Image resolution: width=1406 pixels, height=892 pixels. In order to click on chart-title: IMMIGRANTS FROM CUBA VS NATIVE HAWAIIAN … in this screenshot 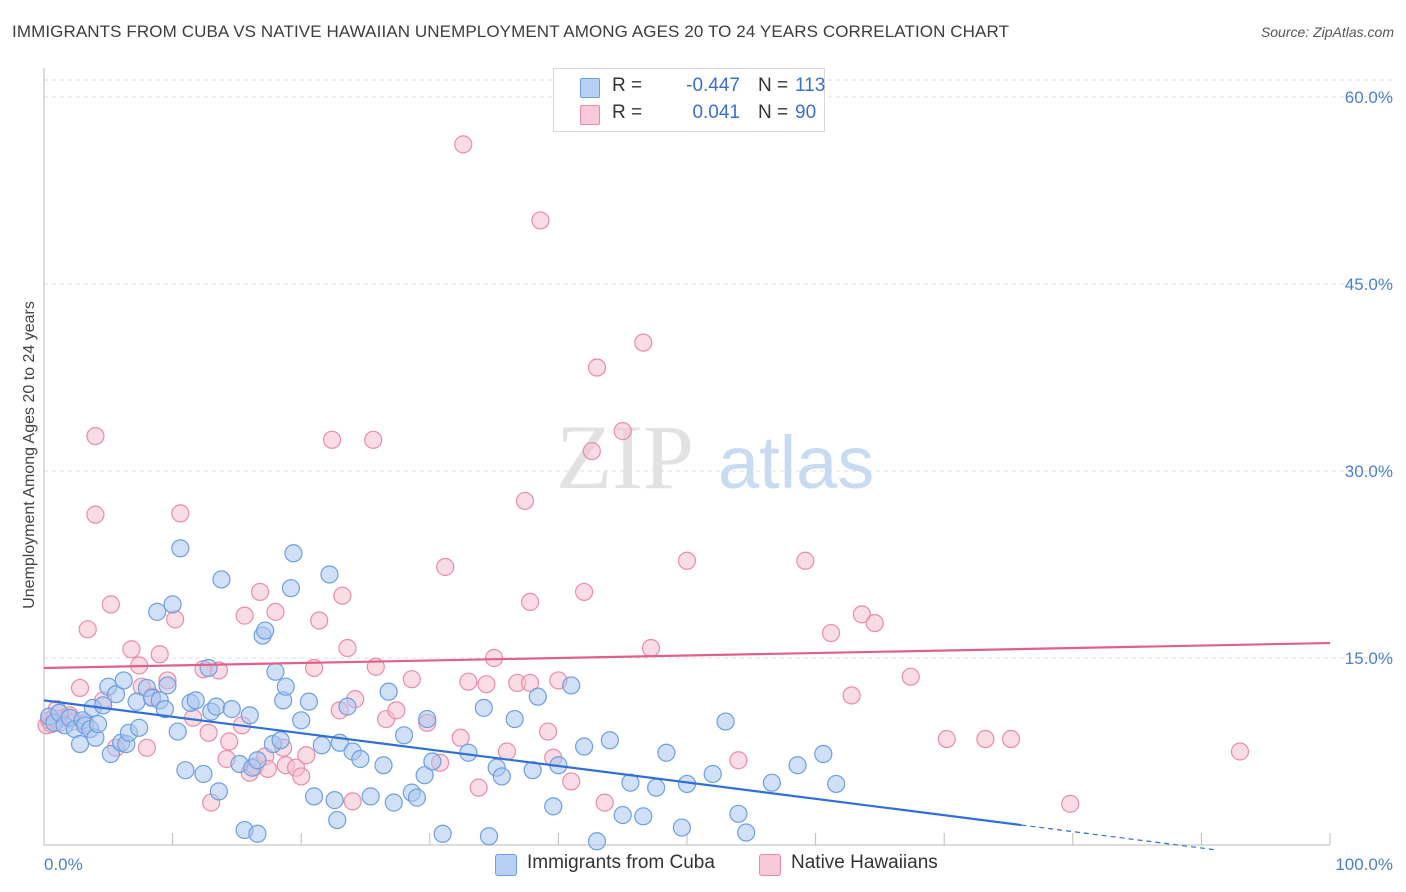, I will do `click(511, 31)`.